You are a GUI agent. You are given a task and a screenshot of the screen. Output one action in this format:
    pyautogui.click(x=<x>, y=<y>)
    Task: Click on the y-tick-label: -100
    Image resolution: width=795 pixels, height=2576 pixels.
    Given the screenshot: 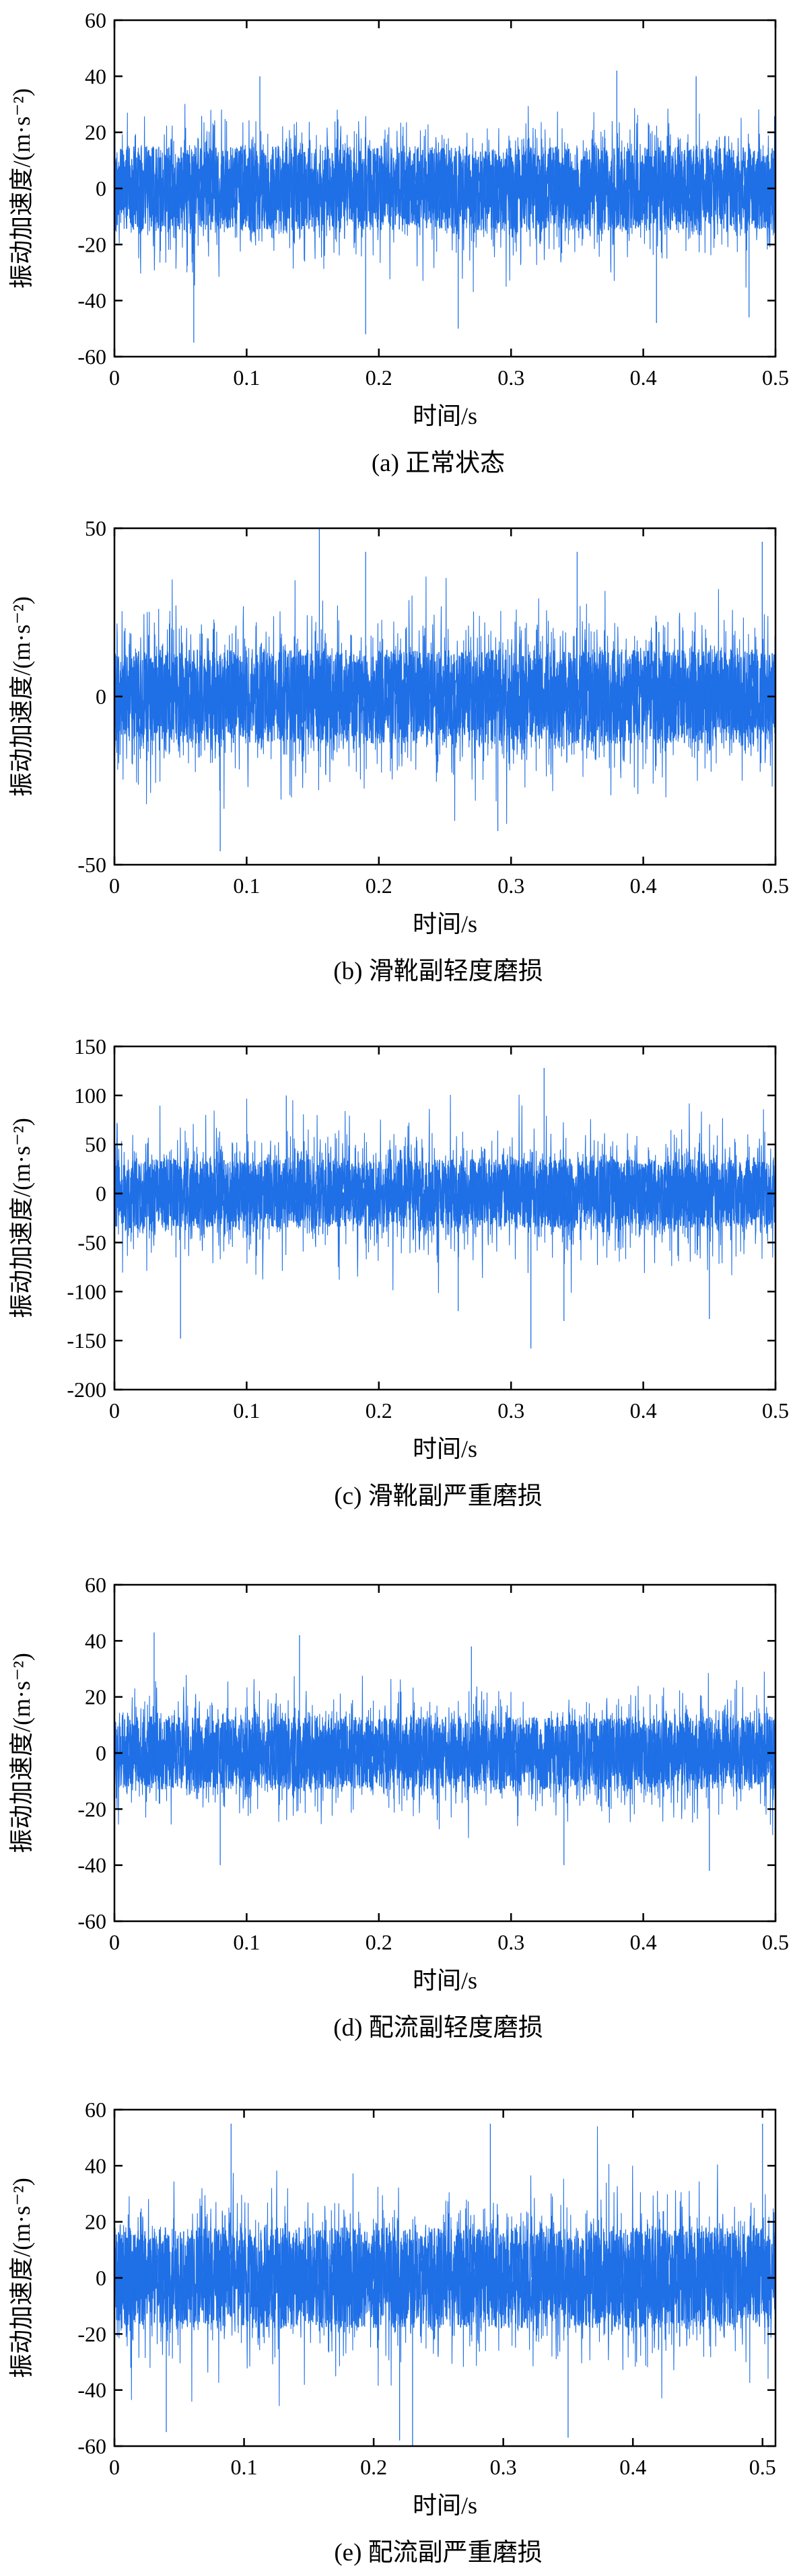 What is the action you would take?
    pyautogui.click(x=86, y=1291)
    